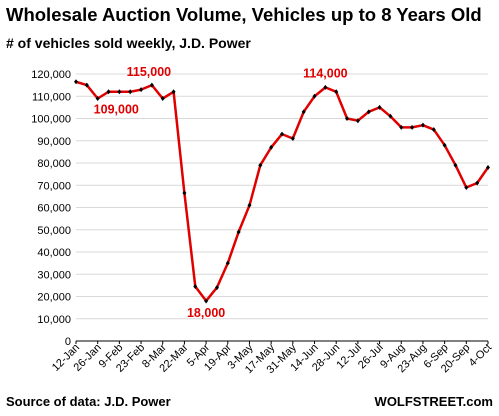  I want to click on y-tick-label: 100,000, so click(51, 120).